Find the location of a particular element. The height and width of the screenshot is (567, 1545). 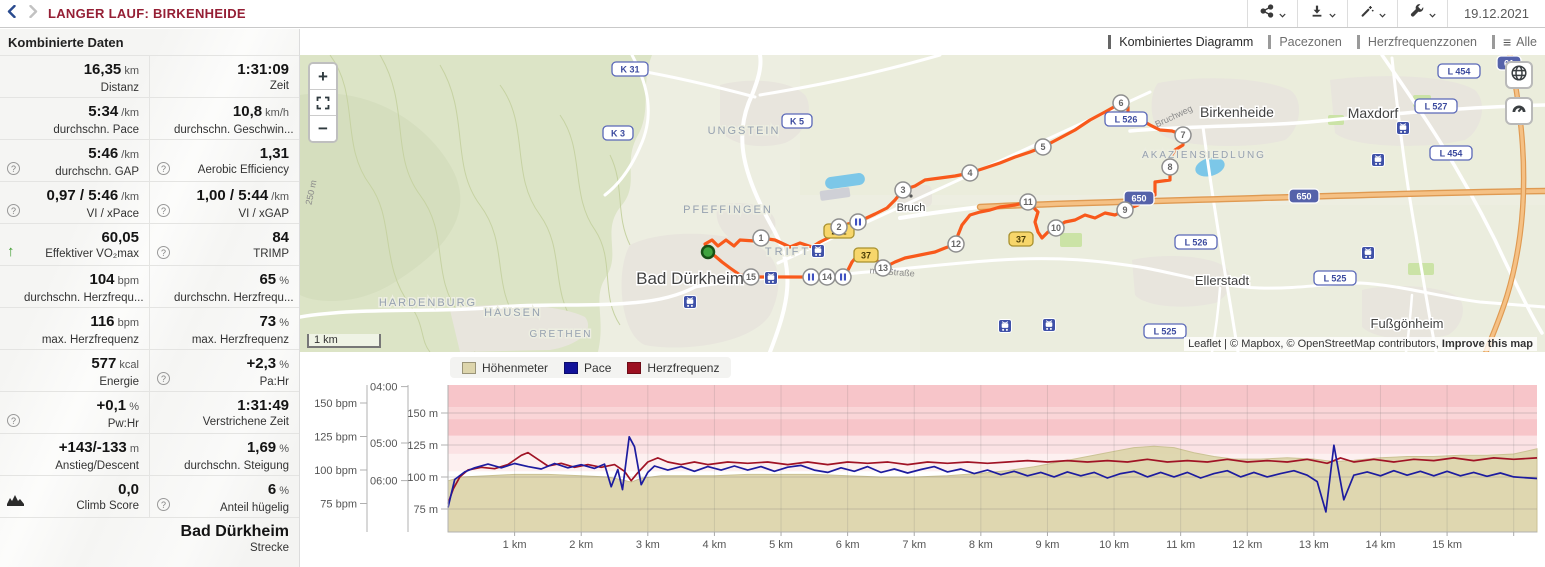

stat-anstieg-descent: +143/-133 m Anstieg/Descent is located at coordinates (74, 454).